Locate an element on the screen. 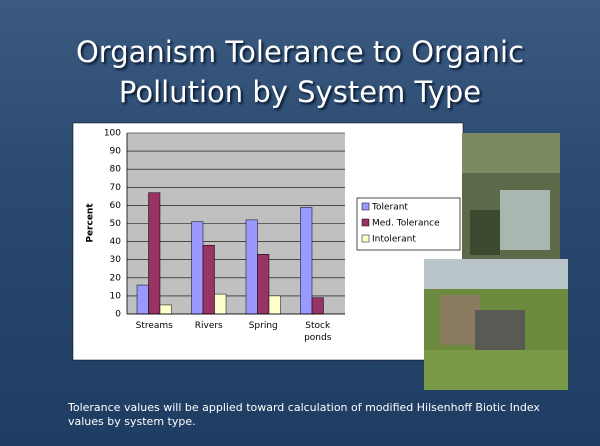 The height and width of the screenshot is (446, 600). x-tick-label-box: Rivers is located at coordinates (208, 326).